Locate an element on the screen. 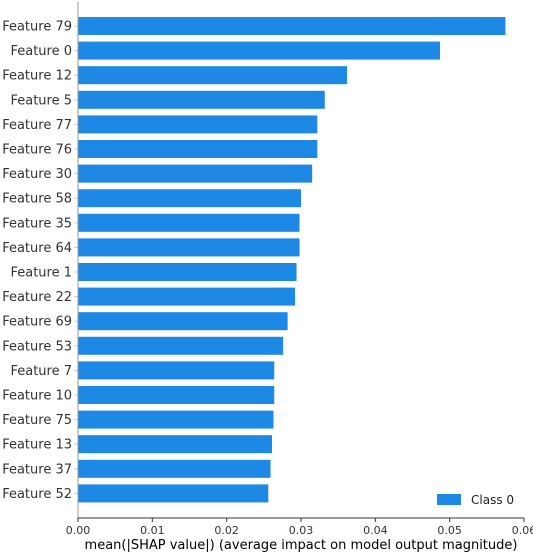 This screenshot has width=533, height=552. x-tick-label: 0.03 is located at coordinates (301, 530).